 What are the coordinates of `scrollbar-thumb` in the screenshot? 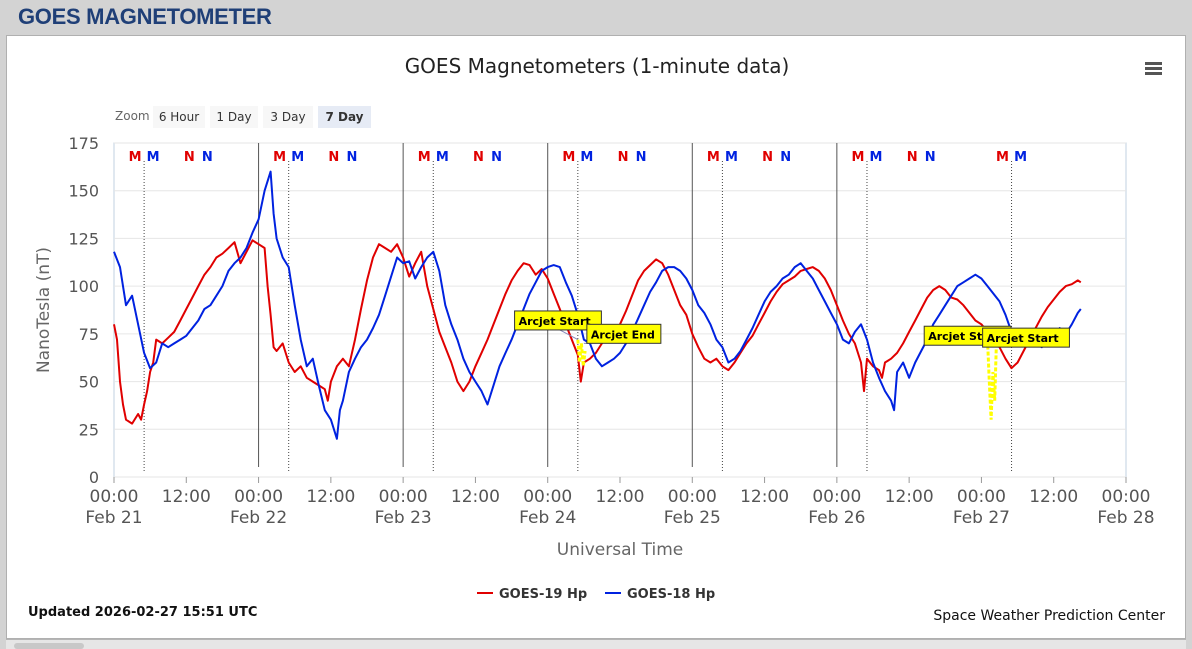 It's located at (49, 646).